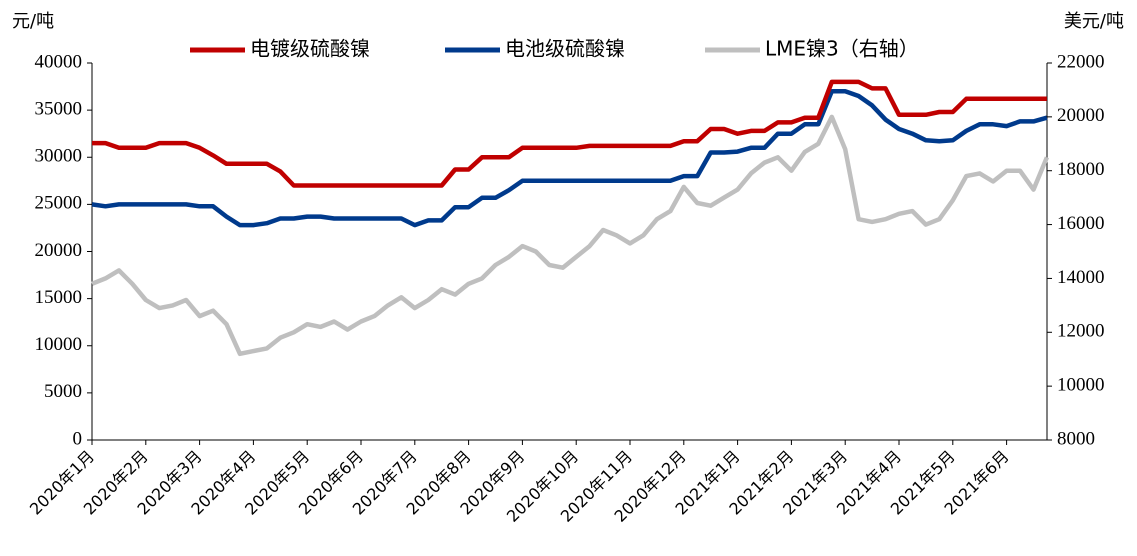 The width and height of the screenshot is (1137, 556). I want to click on y2-tick-label: 10000, so click(1081, 385).